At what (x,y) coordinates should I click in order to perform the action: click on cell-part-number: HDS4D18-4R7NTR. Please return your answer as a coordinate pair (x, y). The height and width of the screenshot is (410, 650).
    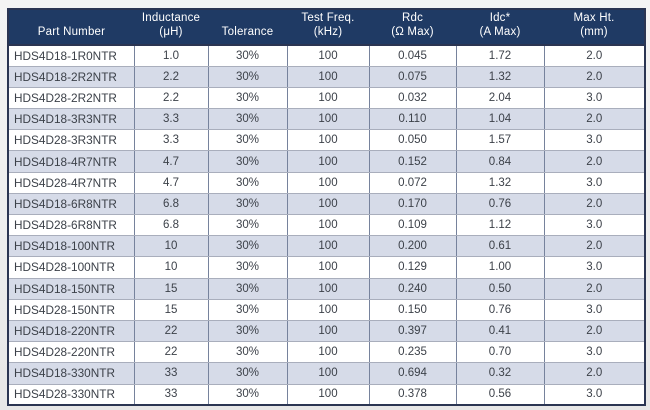
    Looking at the image, I should click on (71, 161).